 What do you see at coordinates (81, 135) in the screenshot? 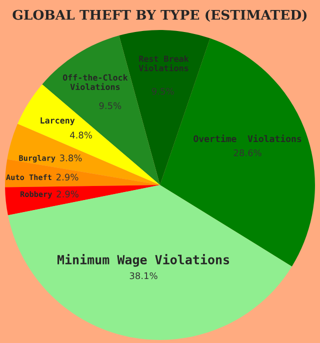
I see `data-label: 4.8%` at bounding box center [81, 135].